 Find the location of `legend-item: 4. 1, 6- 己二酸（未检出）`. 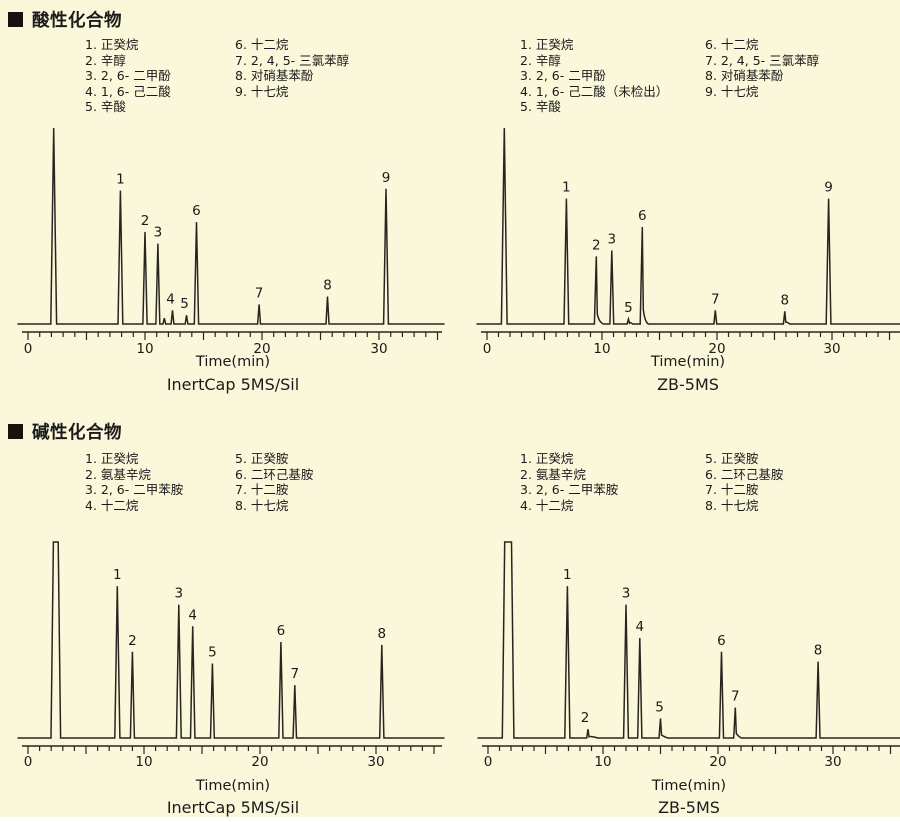

legend-item: 4. 1, 6- 己二酸（未检出） is located at coordinates (594, 91).